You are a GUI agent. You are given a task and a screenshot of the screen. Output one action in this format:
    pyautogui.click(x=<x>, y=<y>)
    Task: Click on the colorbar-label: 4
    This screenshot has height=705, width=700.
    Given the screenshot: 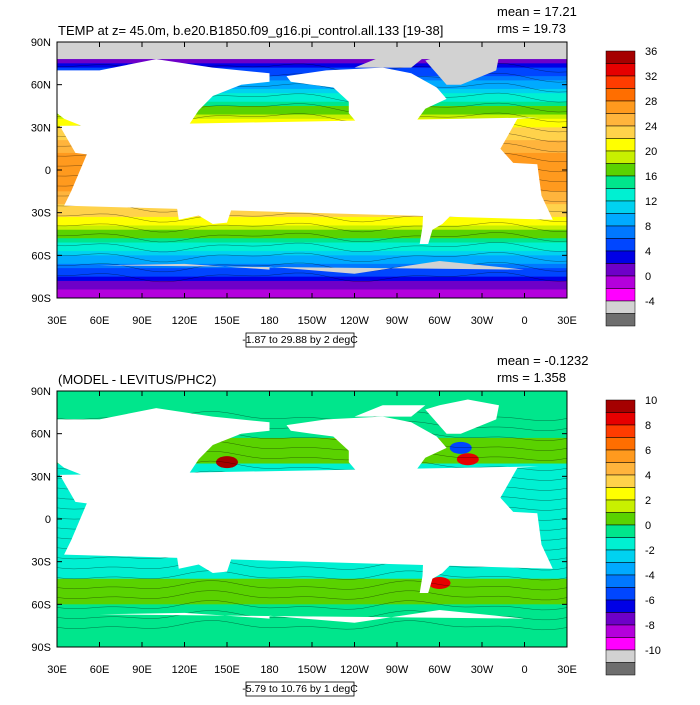 What is the action you would take?
    pyautogui.click(x=648, y=476)
    